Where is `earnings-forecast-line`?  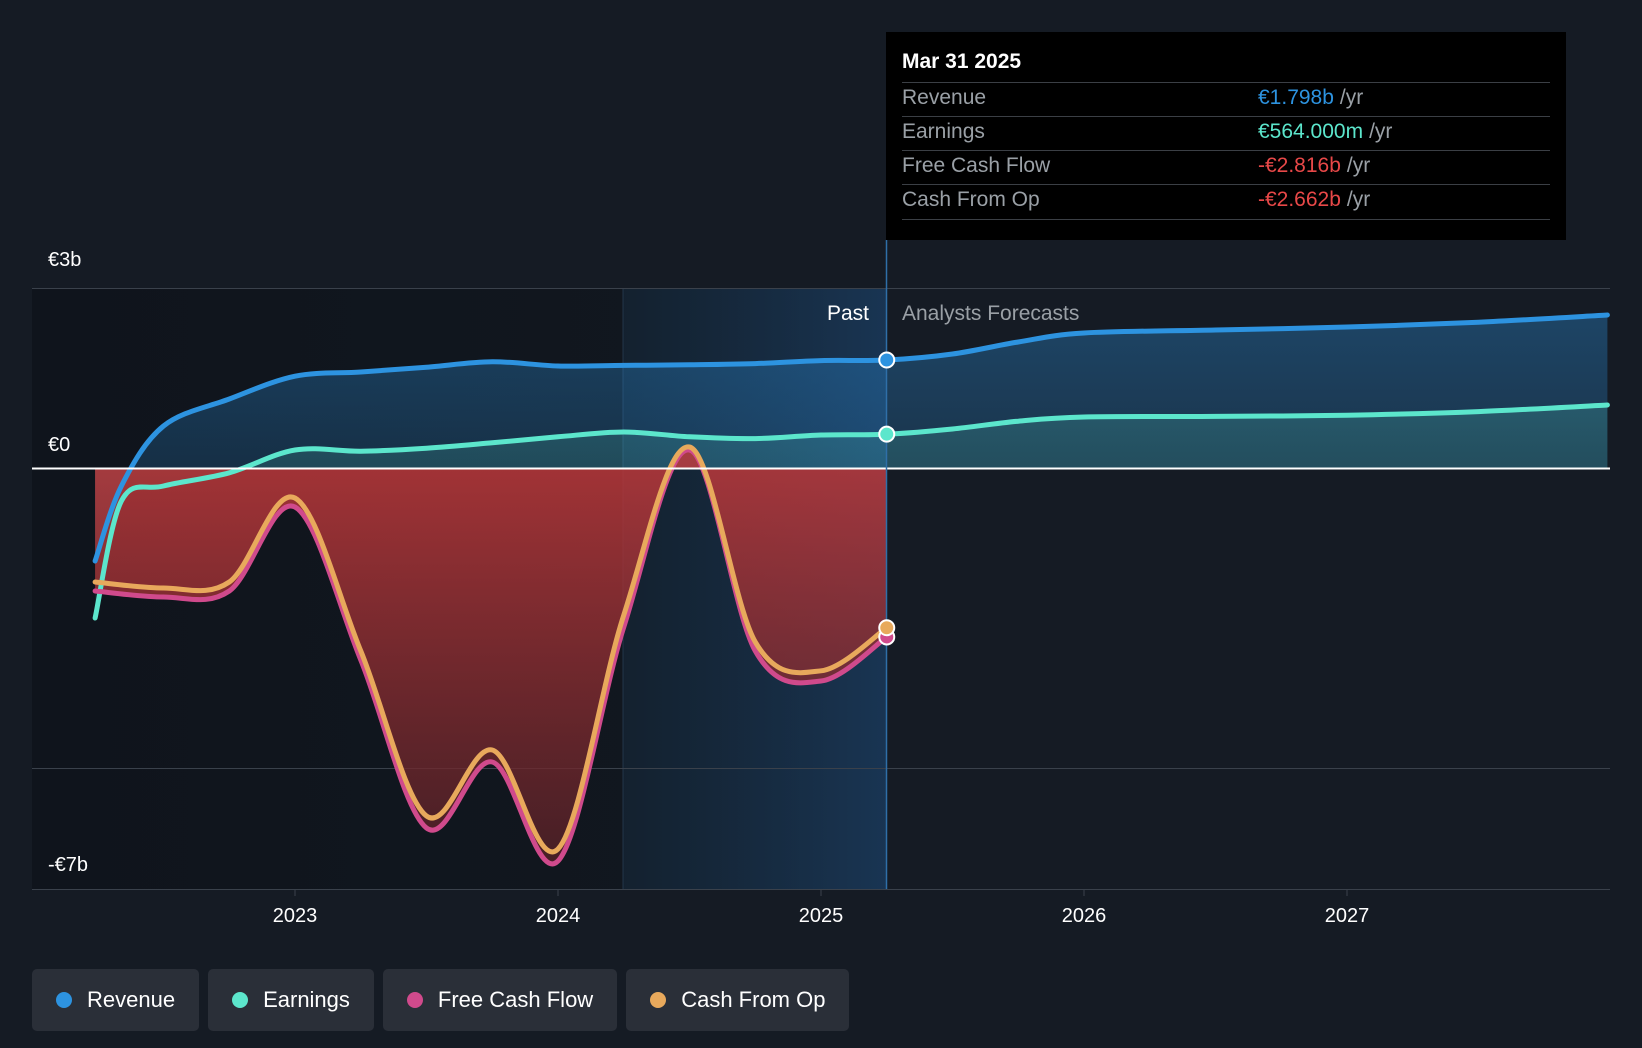
earnings-forecast-line is located at coordinates (1248, 419).